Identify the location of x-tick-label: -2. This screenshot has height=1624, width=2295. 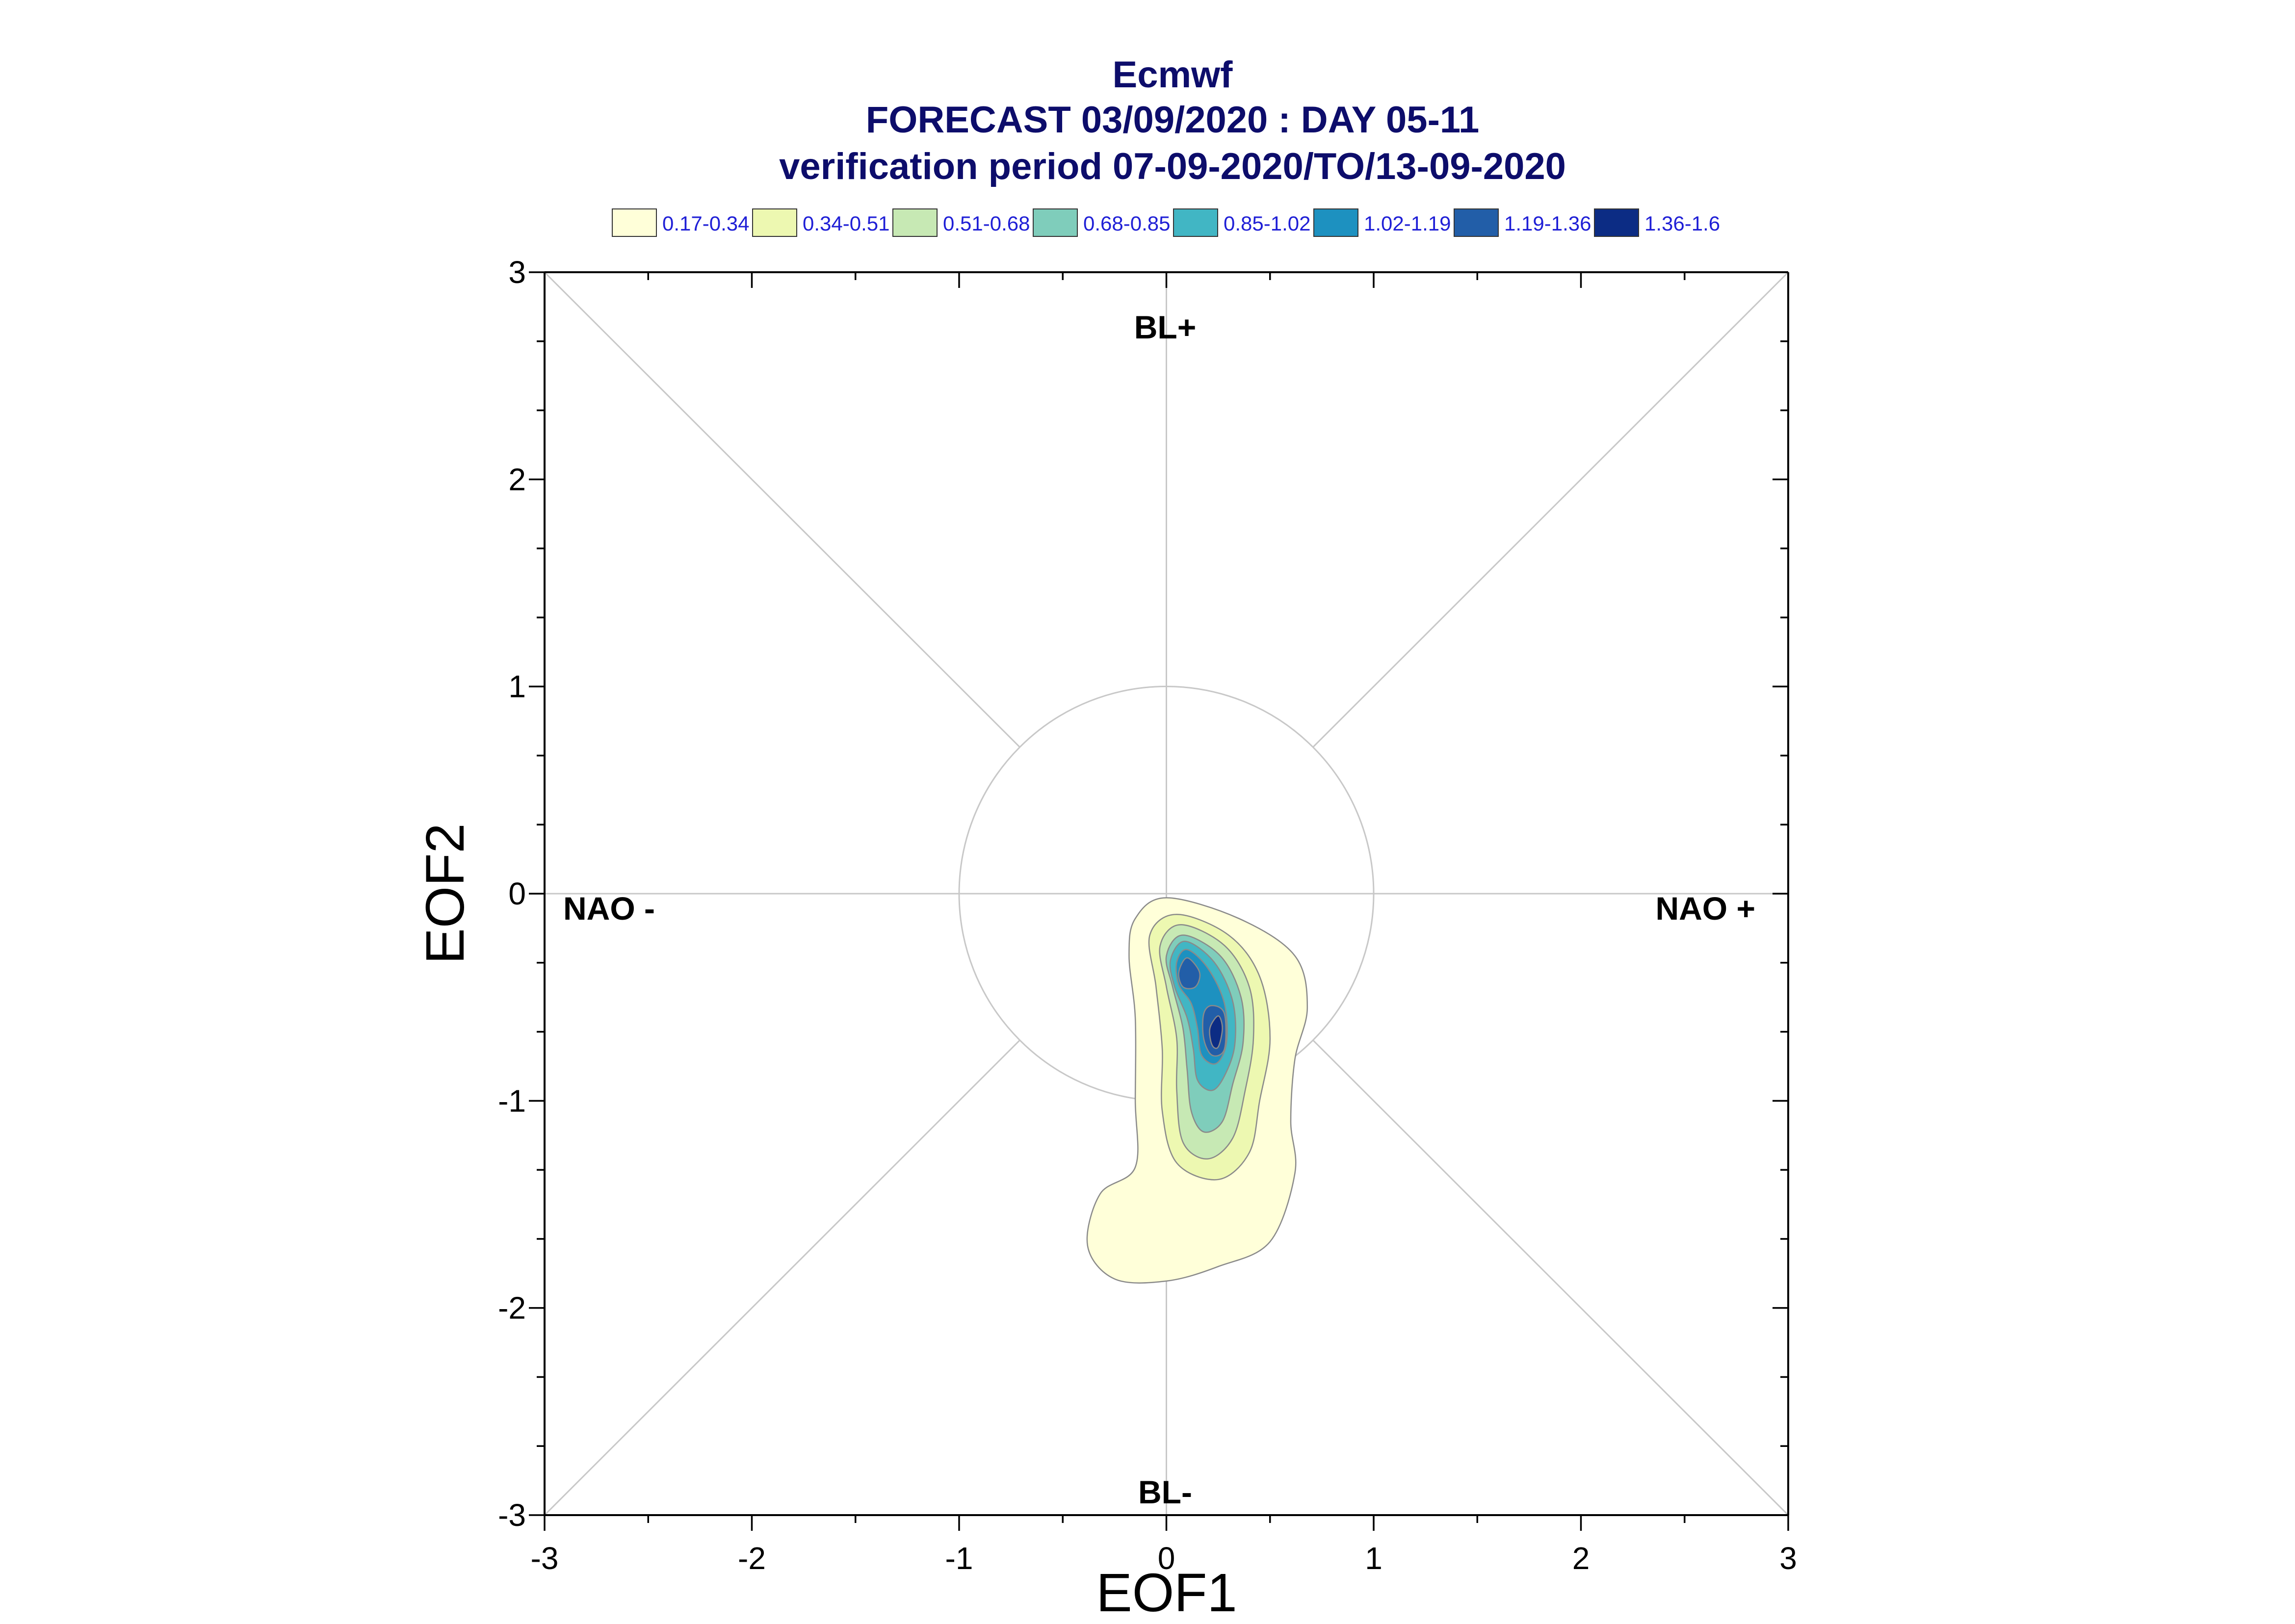
(752, 1558).